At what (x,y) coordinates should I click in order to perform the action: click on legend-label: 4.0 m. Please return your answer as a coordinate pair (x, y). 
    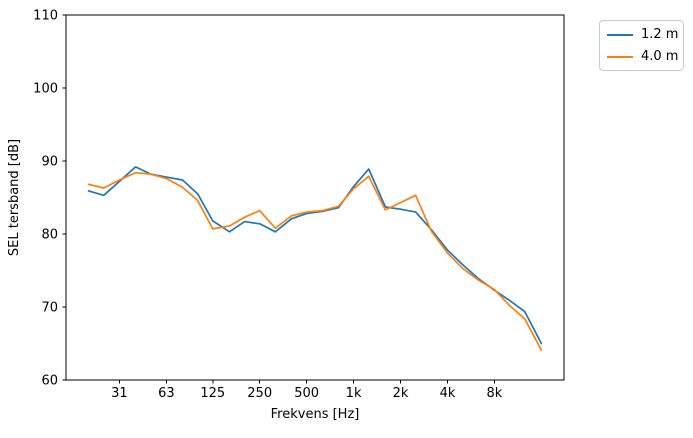
    Looking at the image, I should click on (660, 56).